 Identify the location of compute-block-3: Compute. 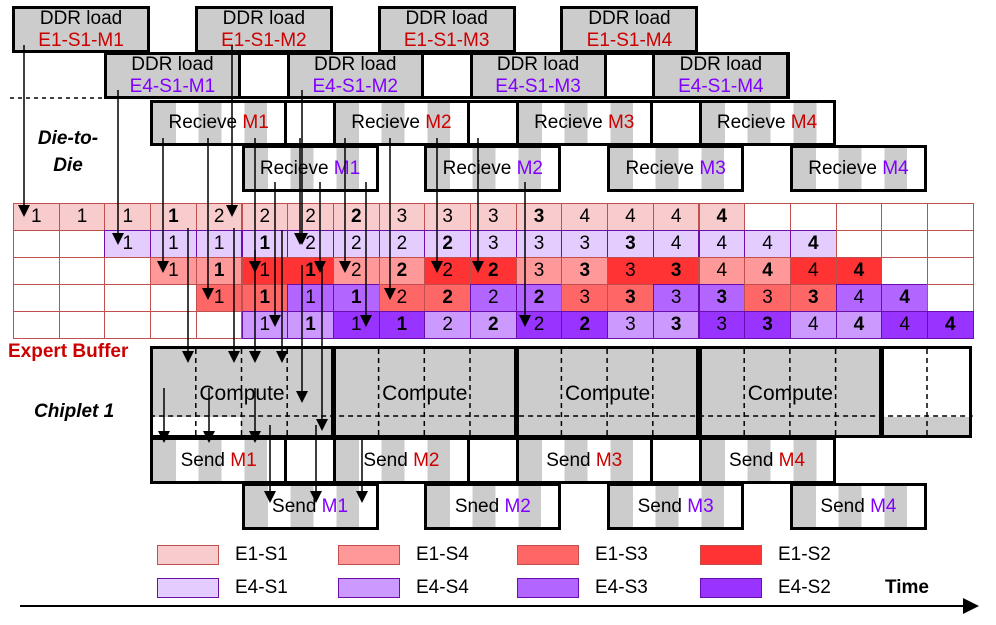
(607, 392).